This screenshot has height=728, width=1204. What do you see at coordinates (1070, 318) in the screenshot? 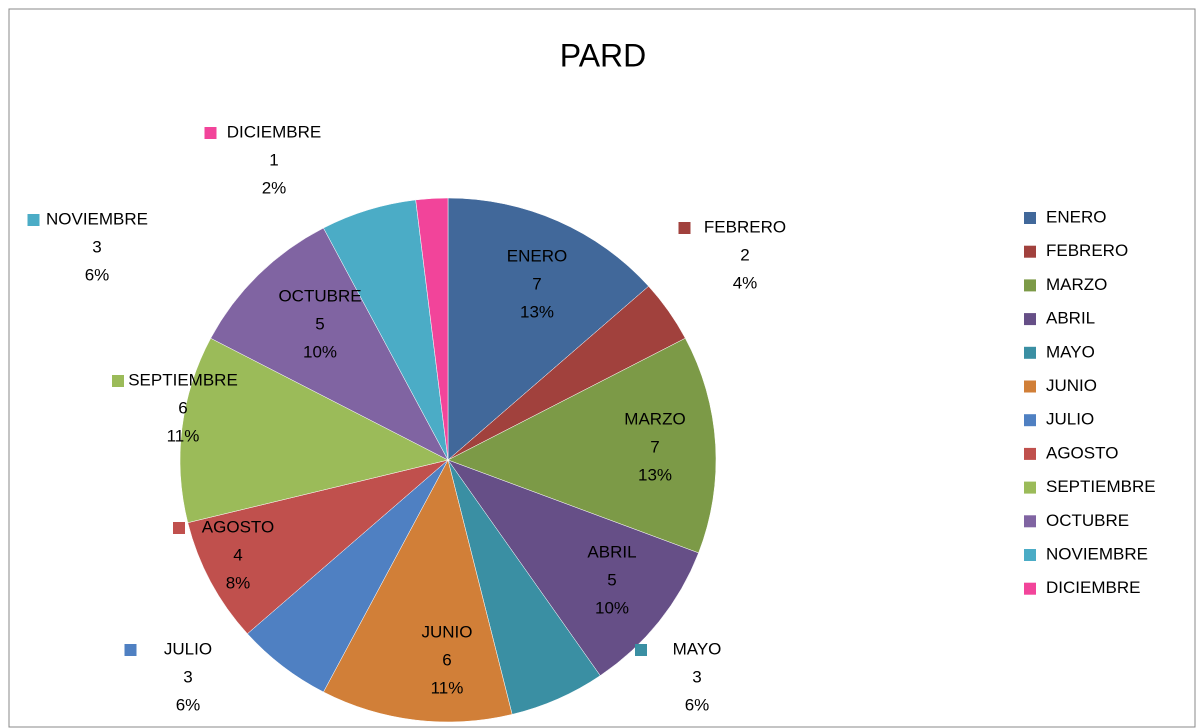
I see `legend-label: ABRIL` at bounding box center [1070, 318].